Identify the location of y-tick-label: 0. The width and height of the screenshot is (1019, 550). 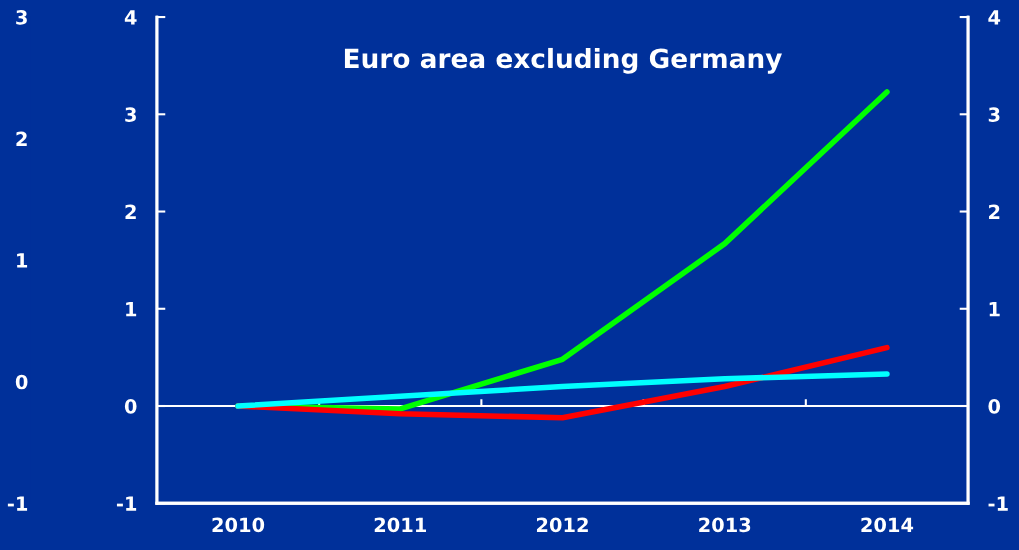
(130, 406).